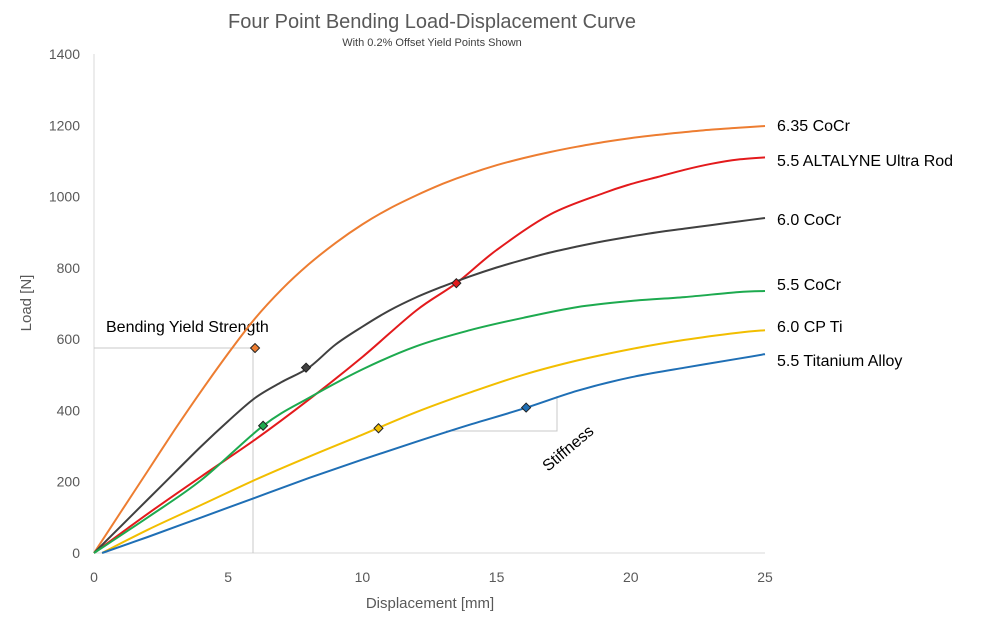 The height and width of the screenshot is (628, 1000). Describe the element at coordinates (76, 553) in the screenshot. I see `y-tick-label: 0` at that location.